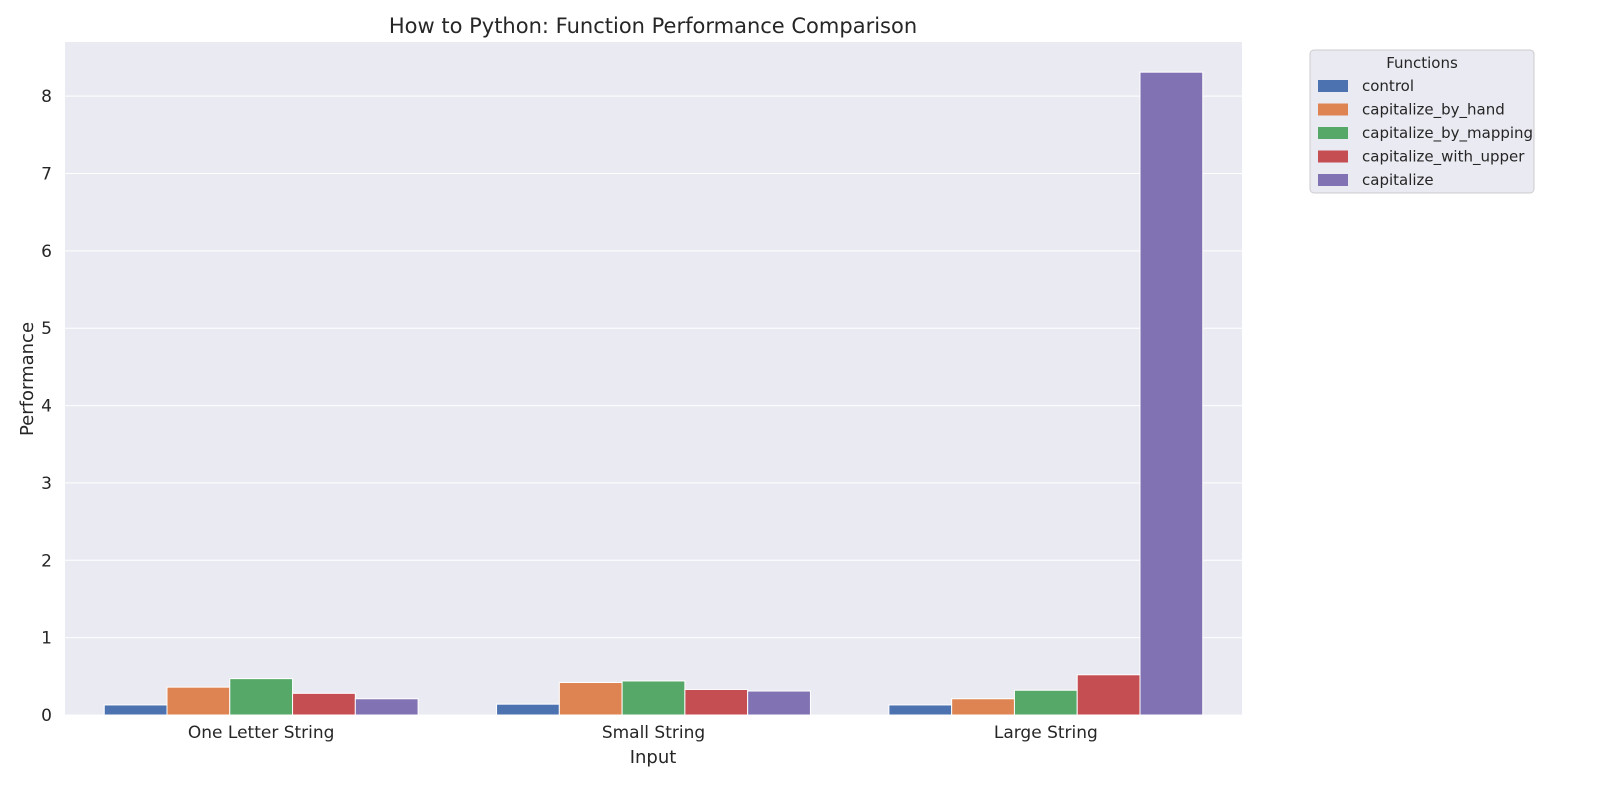 This screenshot has width=1600, height=800. I want to click on y-tick-label: 7, so click(46, 175).